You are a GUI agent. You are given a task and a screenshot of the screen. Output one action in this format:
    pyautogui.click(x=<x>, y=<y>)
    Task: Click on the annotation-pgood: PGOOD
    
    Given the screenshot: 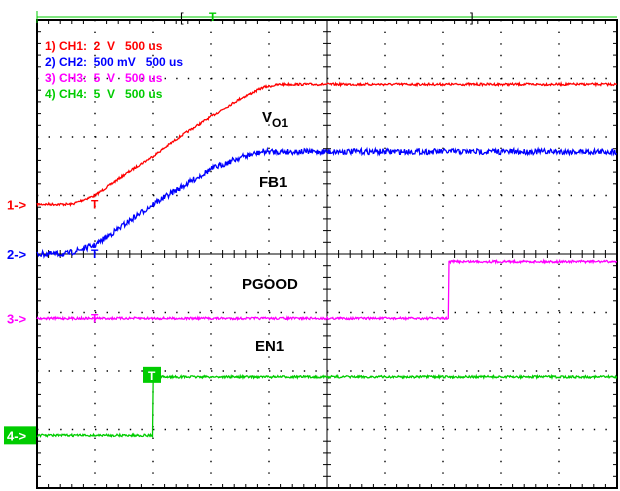 What is the action you would take?
    pyautogui.click(x=270, y=284)
    